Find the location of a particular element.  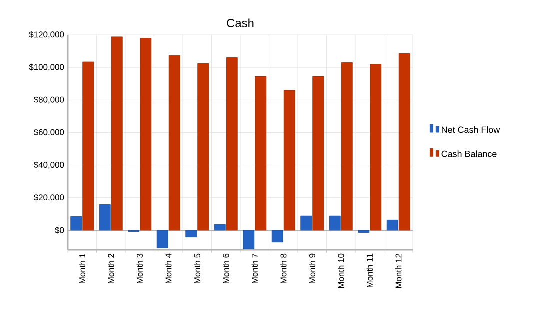

y-tick-label: $120,000 is located at coordinates (46, 35).